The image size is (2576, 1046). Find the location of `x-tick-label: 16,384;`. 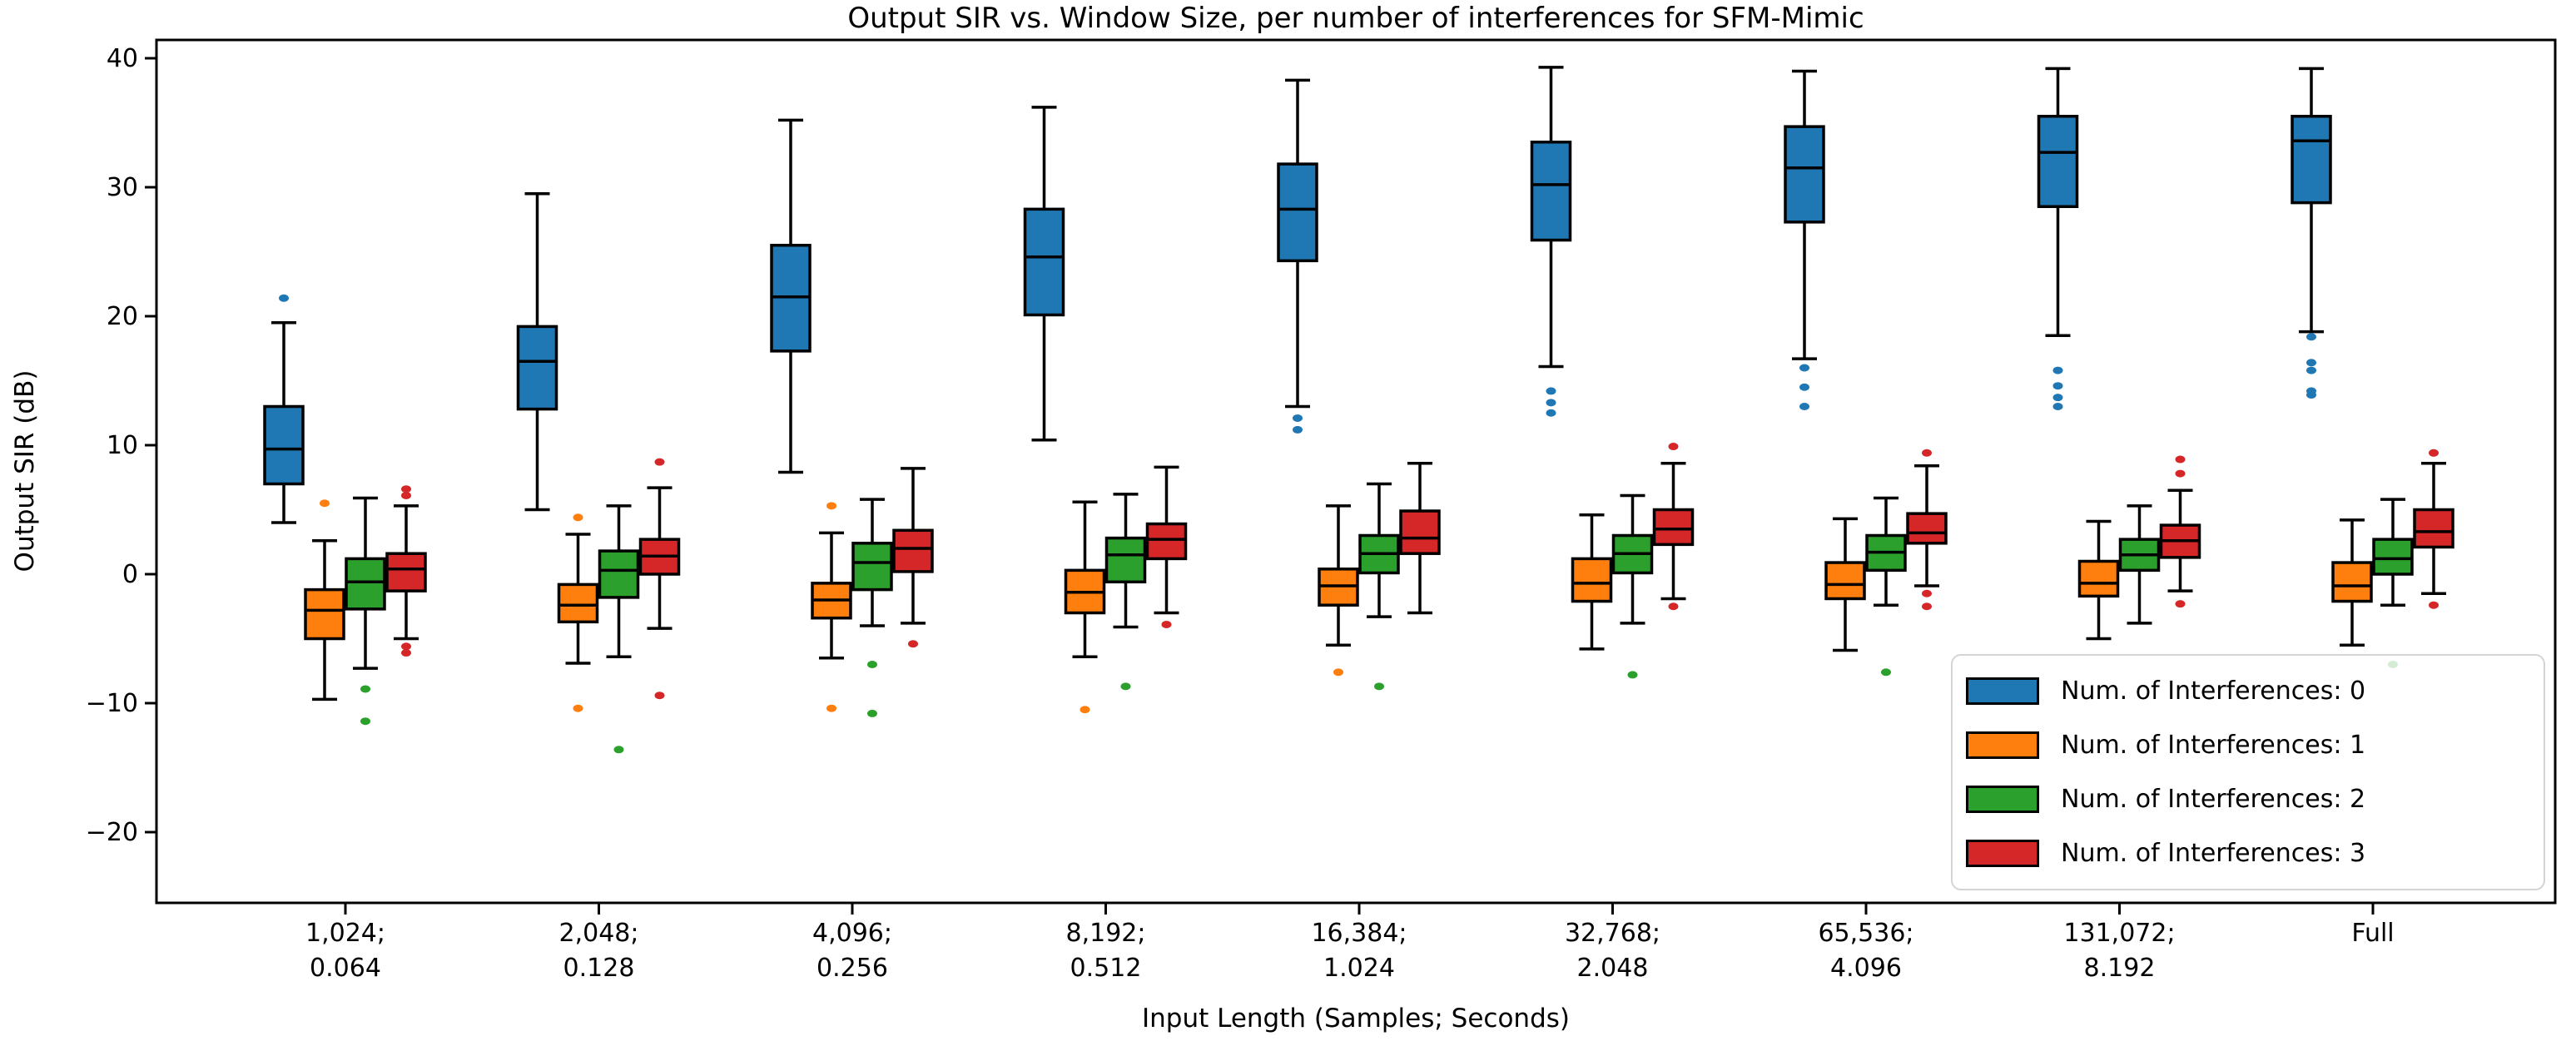

x-tick-label: 16,384; is located at coordinates (1359, 933).